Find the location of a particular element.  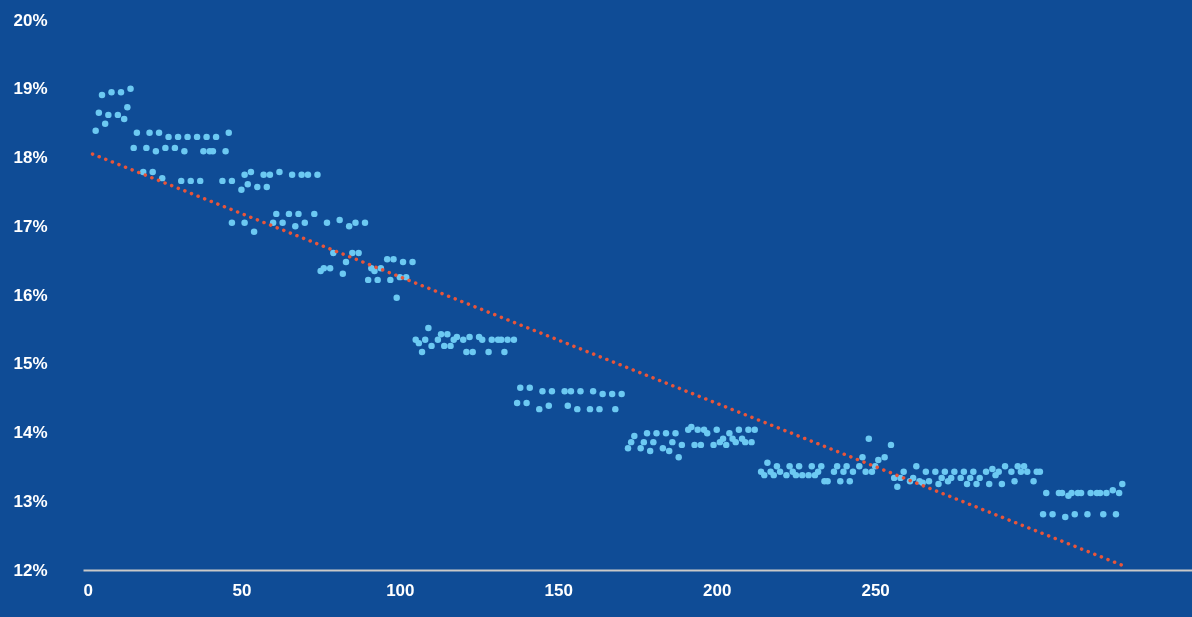

y-tick-label: 18% is located at coordinates (30, 157).